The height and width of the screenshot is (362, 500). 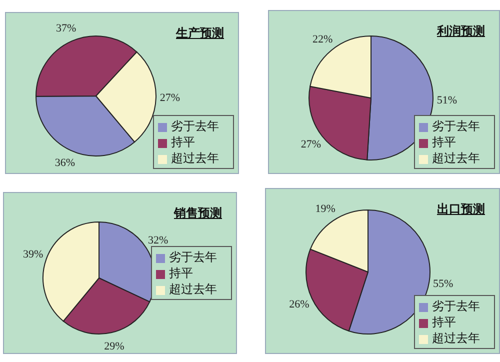 What do you see at coordinates (114, 346) in the screenshot?
I see `data-label: 29%` at bounding box center [114, 346].